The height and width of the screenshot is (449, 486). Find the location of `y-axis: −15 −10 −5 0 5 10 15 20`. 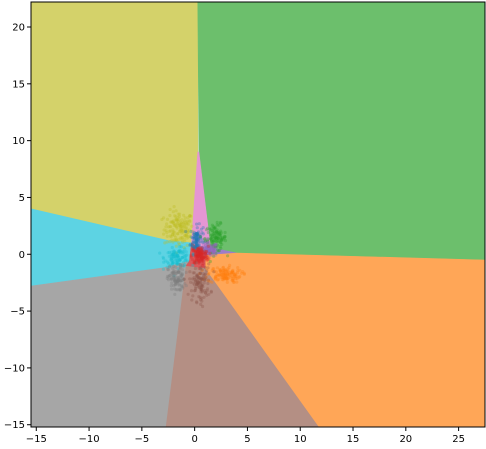

y-axis: −15 −10 −5 0 5 10 15 20 is located at coordinates (17, 227).